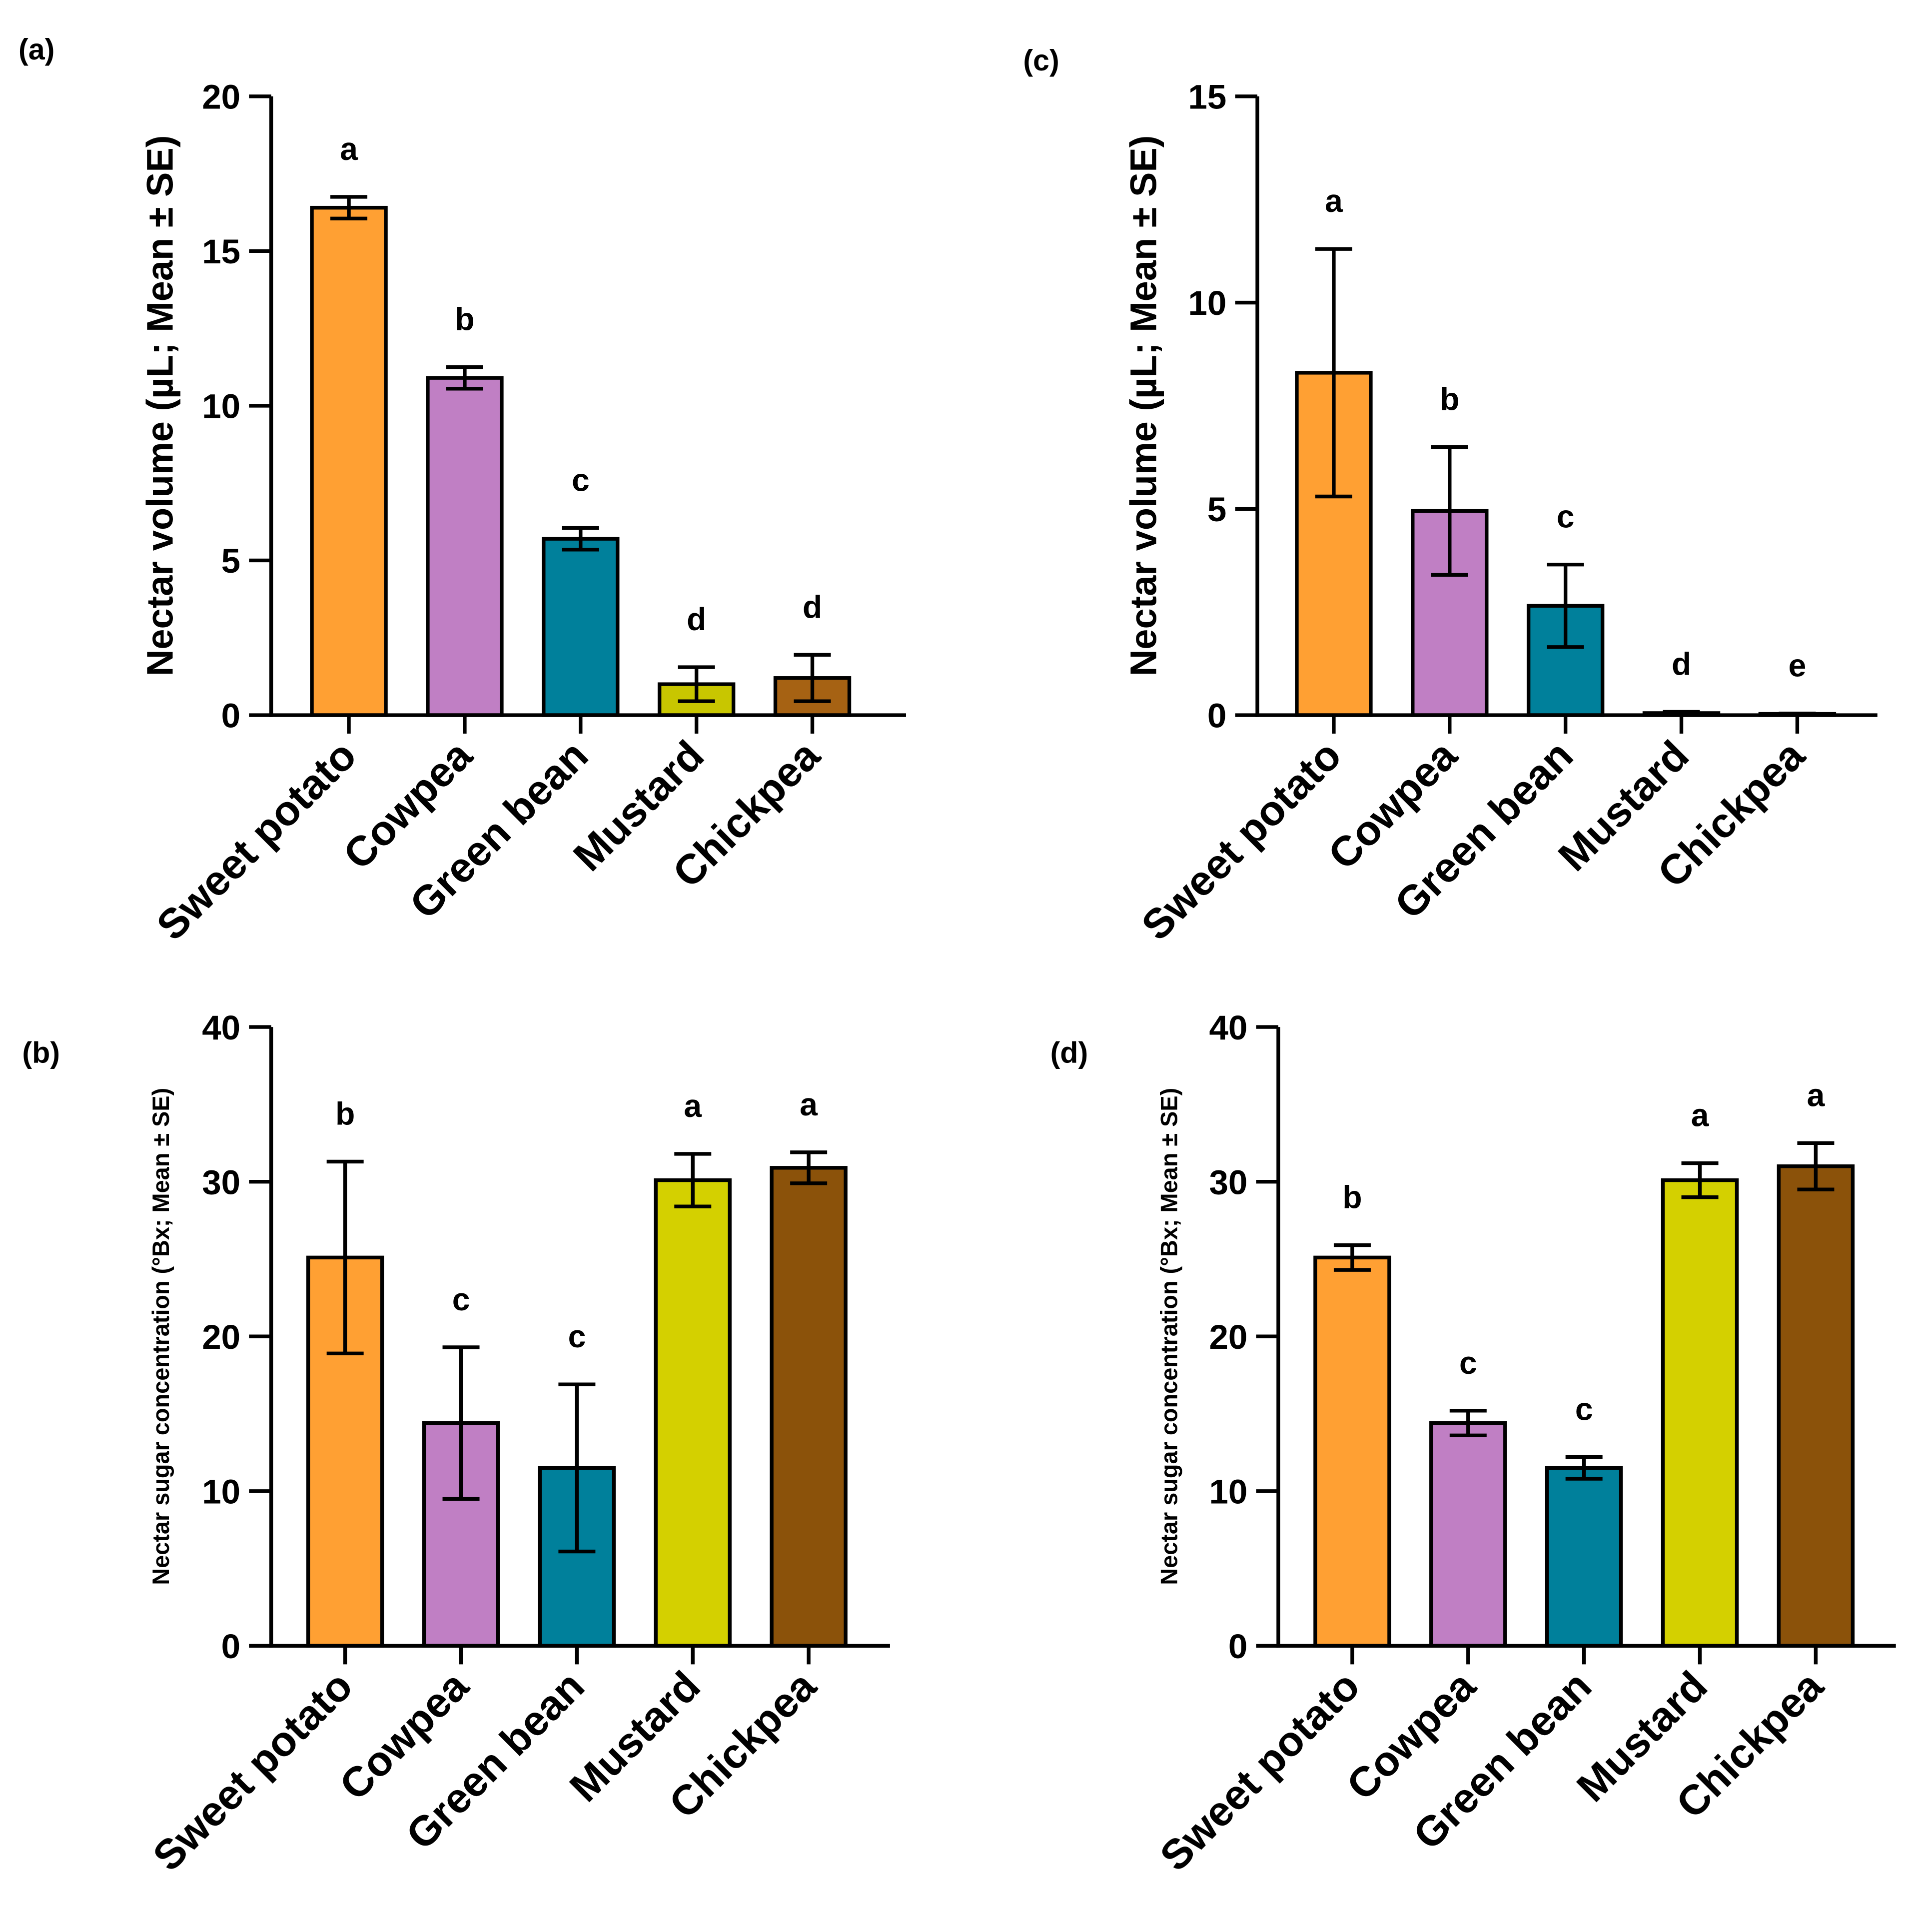  What do you see at coordinates (1041, 60) in the screenshot?
I see `panel-label: (c)` at bounding box center [1041, 60].